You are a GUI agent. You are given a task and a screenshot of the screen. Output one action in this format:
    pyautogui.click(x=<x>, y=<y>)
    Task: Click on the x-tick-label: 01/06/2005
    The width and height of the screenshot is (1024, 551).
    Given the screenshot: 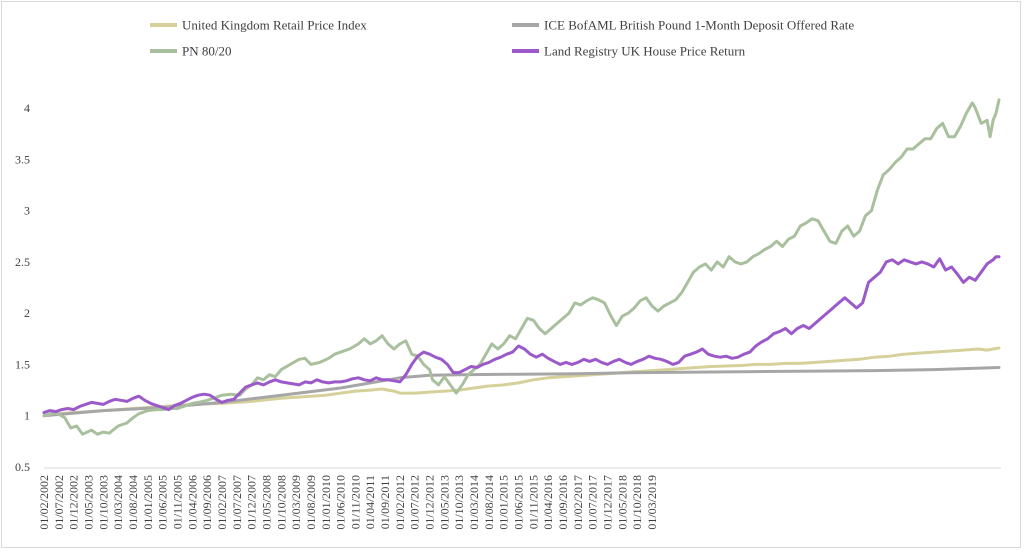 What is the action you would take?
    pyautogui.click(x=163, y=502)
    